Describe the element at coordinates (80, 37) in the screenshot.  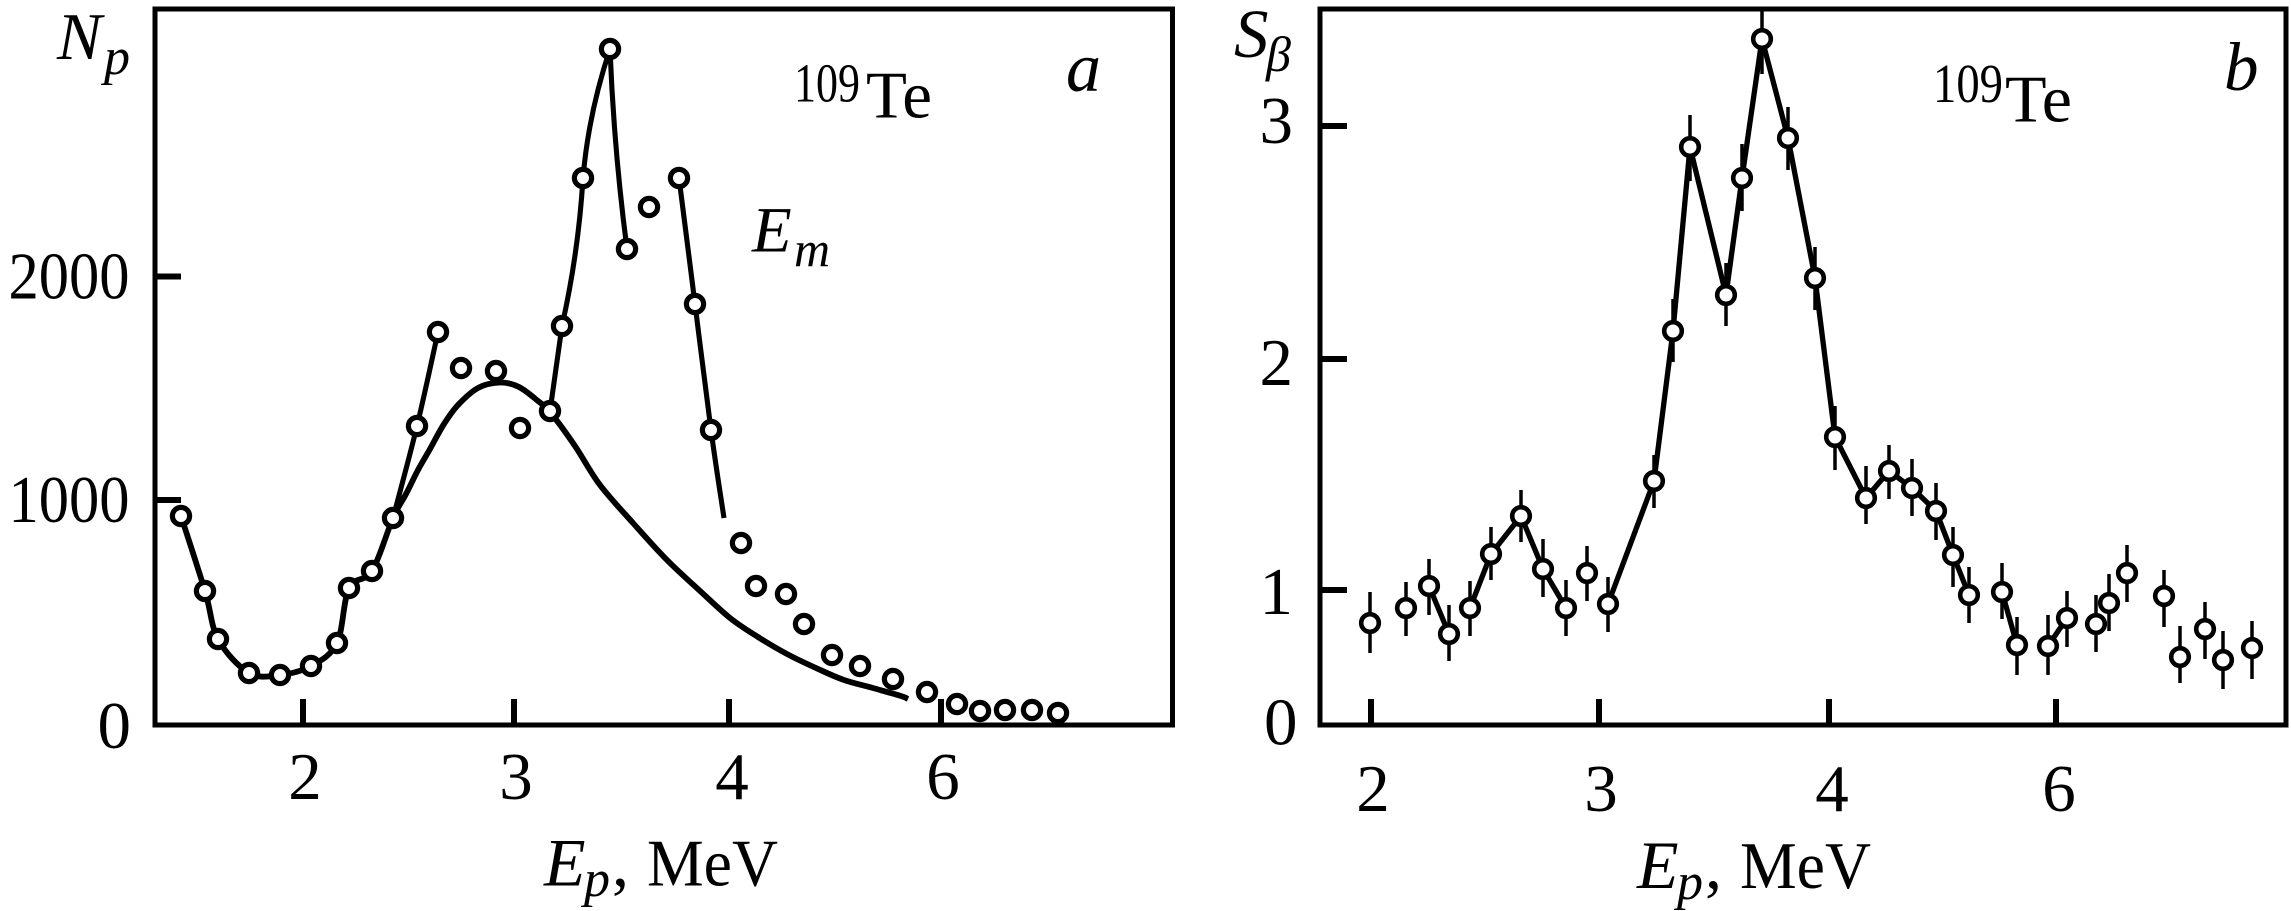
I see `svg-text: N` at that location.